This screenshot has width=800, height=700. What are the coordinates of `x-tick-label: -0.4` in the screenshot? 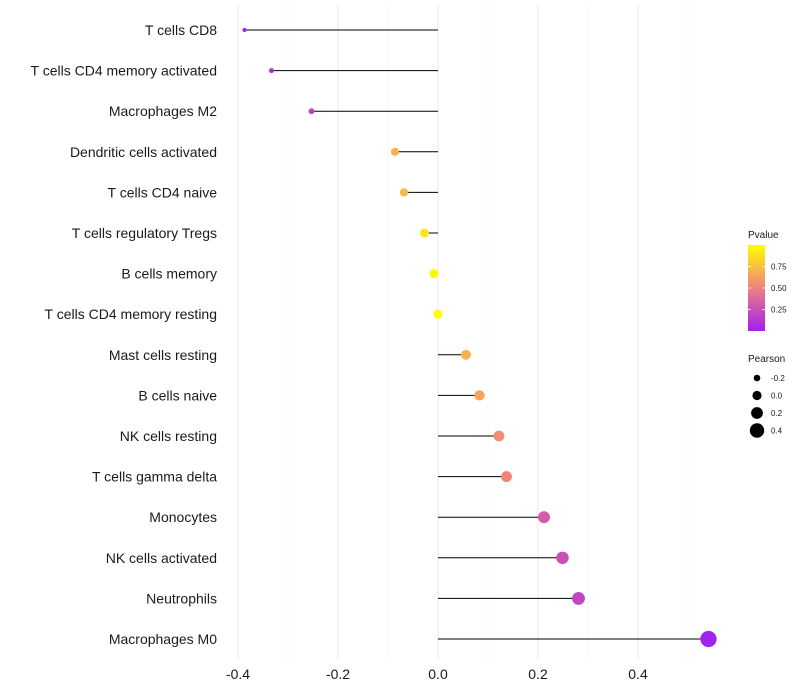 It's located at (238, 674).